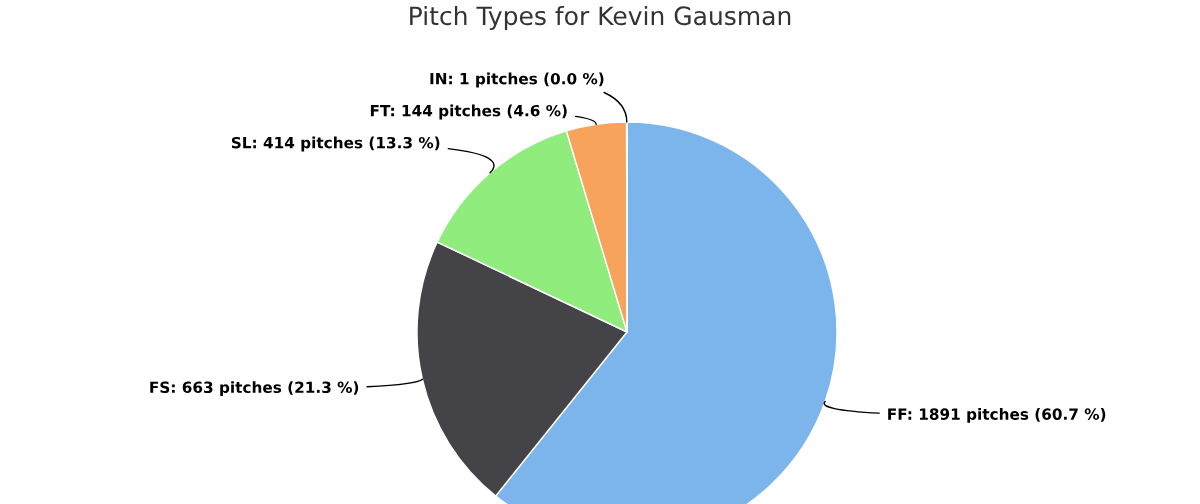 Image resolution: width=1200 pixels, height=504 pixels. What do you see at coordinates (600, 18) in the screenshot?
I see `chart-title: Pitch Types for Kevin Gausman` at bounding box center [600, 18].